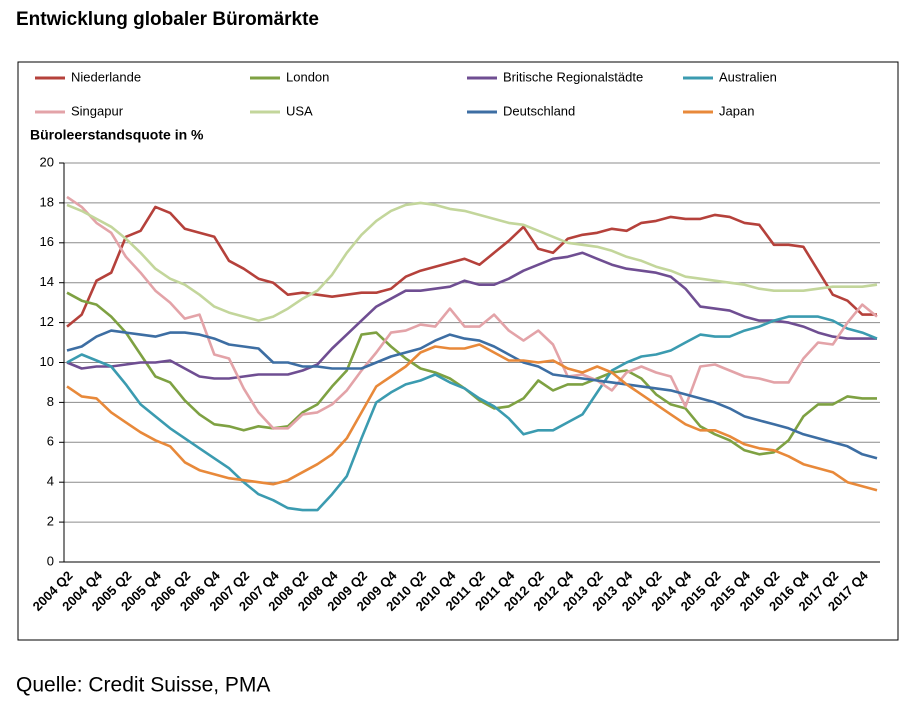 This screenshot has height=707, width=911. What do you see at coordinates (50, 441) in the screenshot?
I see `y-tick-label: 6` at bounding box center [50, 441].